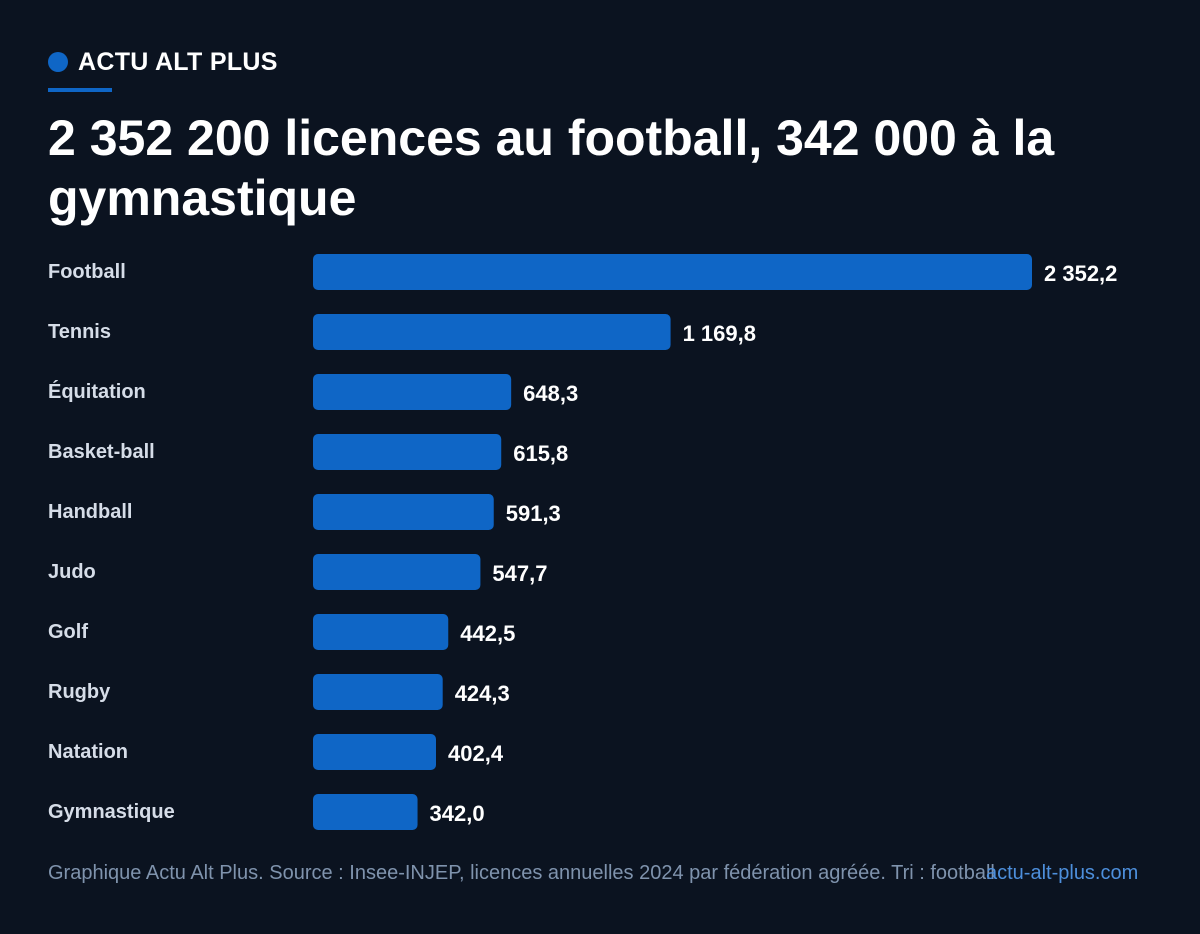  I want to click on category-label: Judo, so click(72, 572).